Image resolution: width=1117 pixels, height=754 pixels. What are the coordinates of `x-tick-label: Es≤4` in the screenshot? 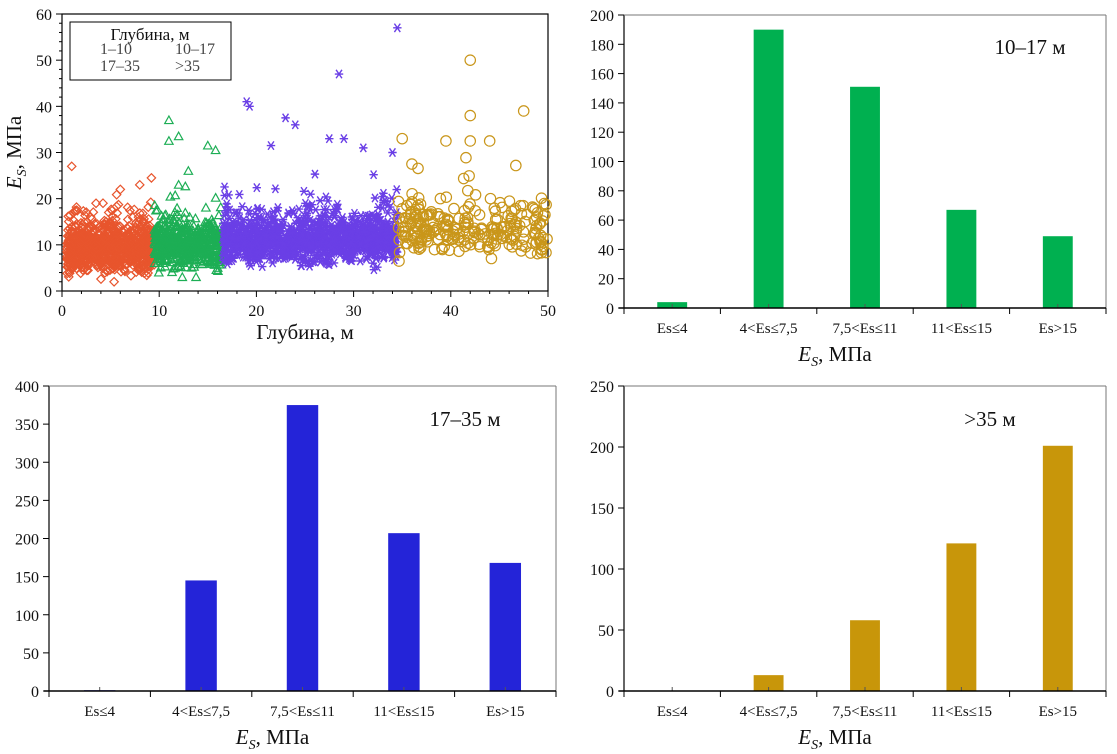 It's located at (672, 329).